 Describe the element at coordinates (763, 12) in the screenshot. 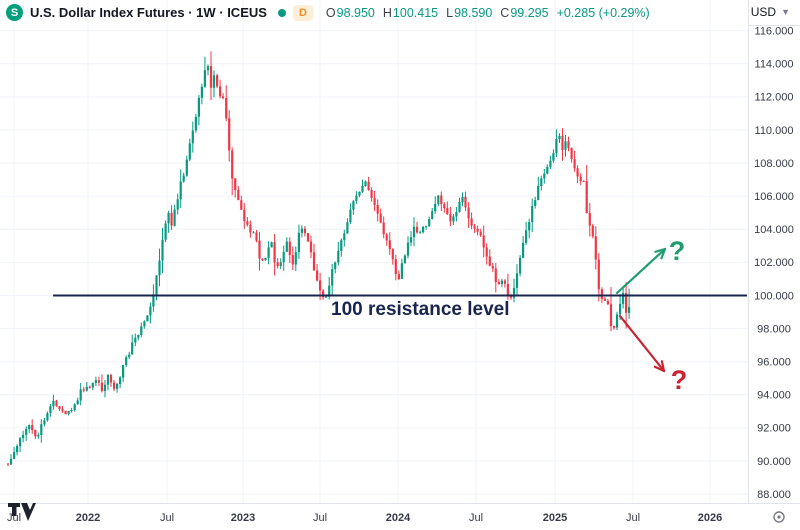

I see `currency-label: USD` at that location.